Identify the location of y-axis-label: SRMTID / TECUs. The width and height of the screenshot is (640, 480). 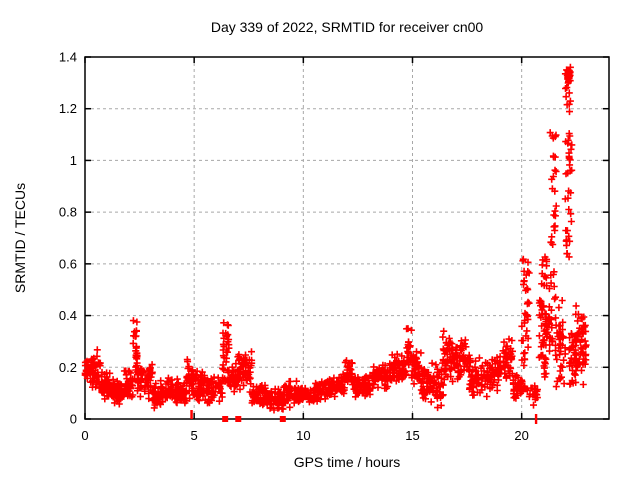
(20, 238).